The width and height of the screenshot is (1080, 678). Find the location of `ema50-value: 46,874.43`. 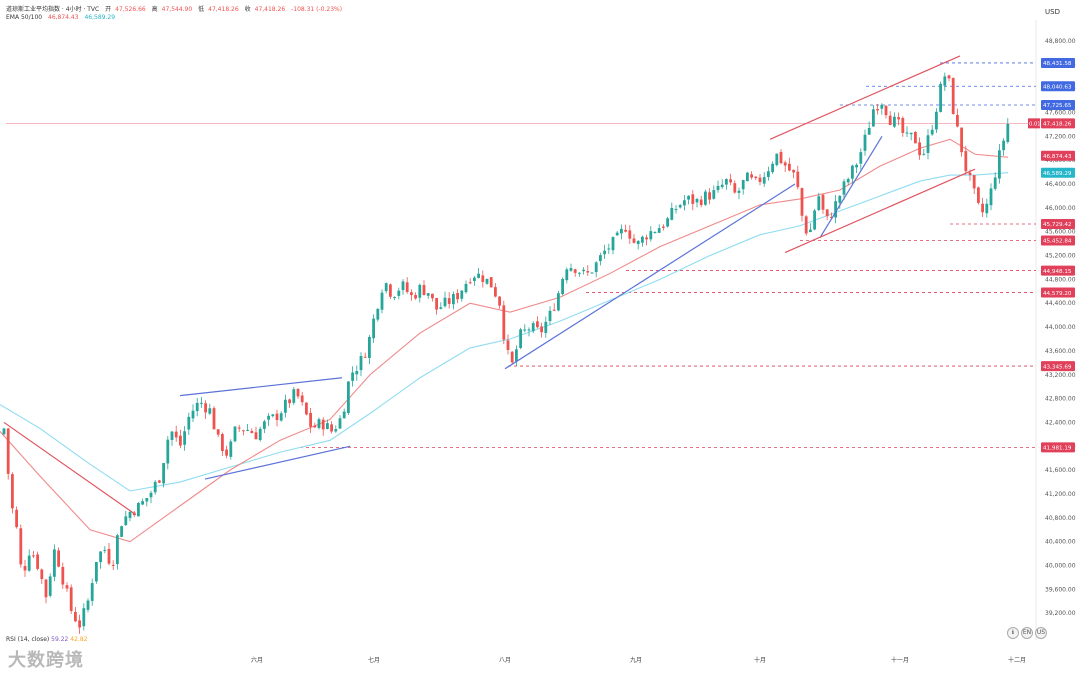

ema50-value: 46,874.43 is located at coordinates (63, 17).